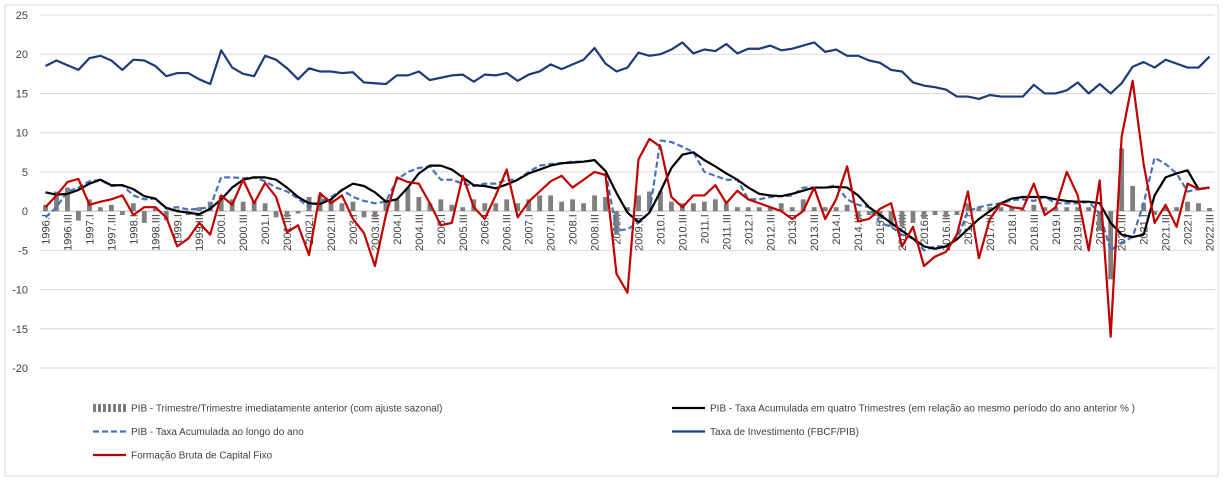 The image size is (1223, 486). What do you see at coordinates (508, 232) in the screenshot?
I see `x-tick-label: 2006.III` at bounding box center [508, 232].